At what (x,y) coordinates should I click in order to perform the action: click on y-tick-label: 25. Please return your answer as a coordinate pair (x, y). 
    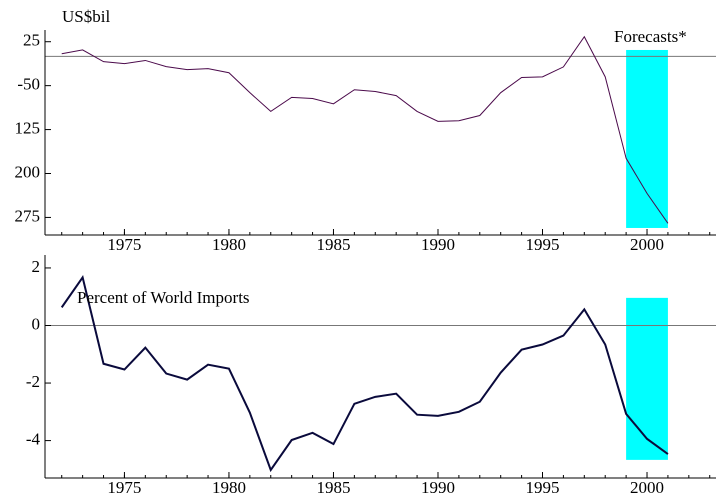
    Looking at the image, I should click on (31, 40).